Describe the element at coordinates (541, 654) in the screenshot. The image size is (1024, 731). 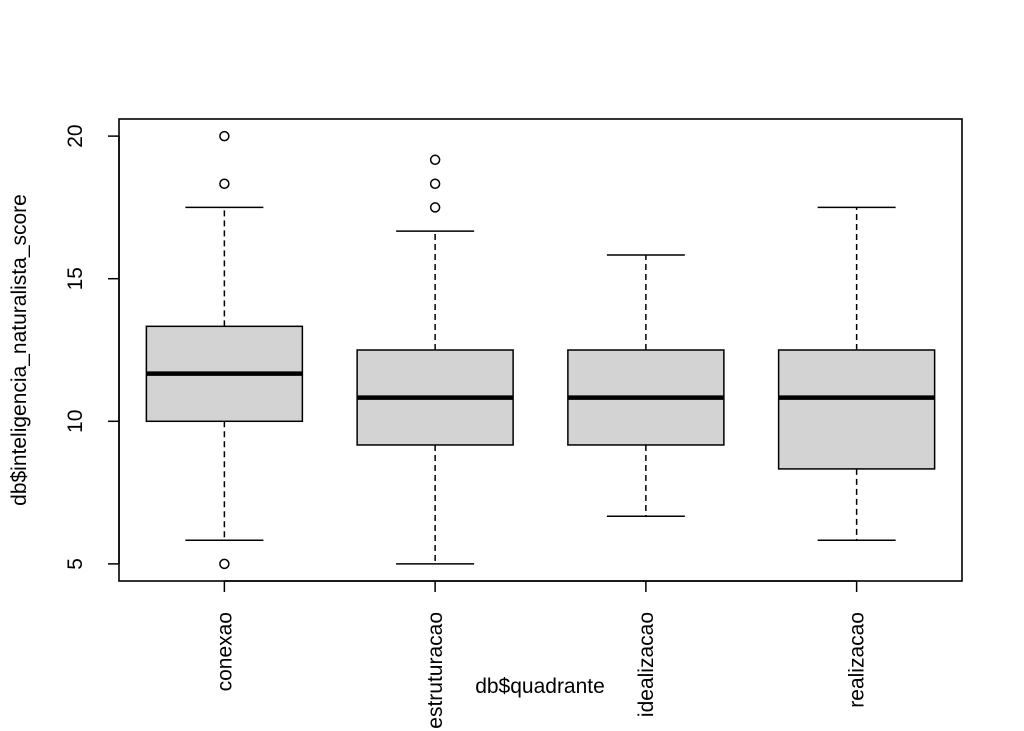
I see `x-axis: conexao estruturacao idealizacao realizacao` at that location.